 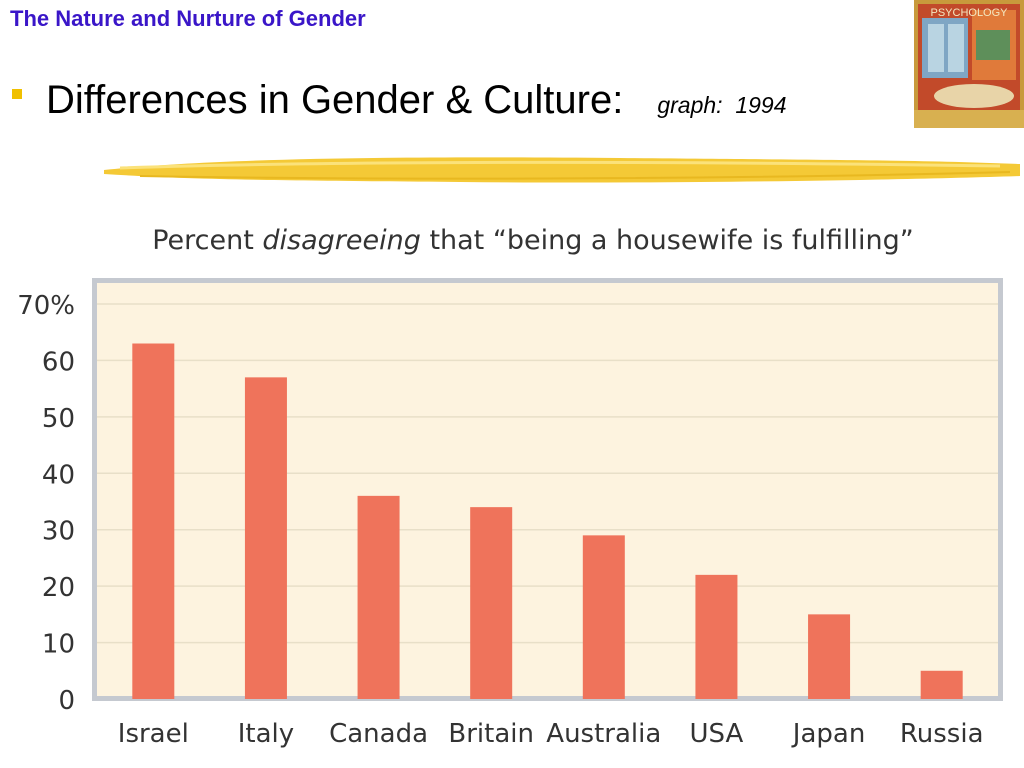 I want to click on book-cover-image: PSYCHOLOGY, so click(x=969, y=64).